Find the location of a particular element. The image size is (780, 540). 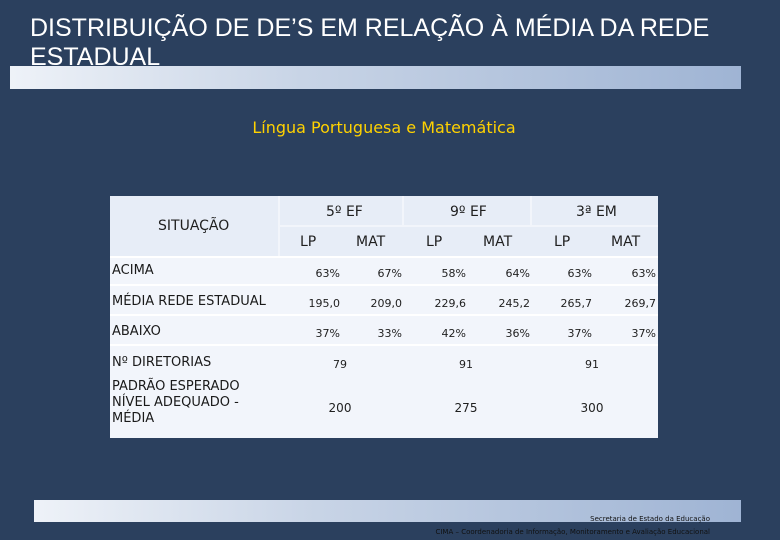

table-cell: 67% is located at coordinates (389, 273).